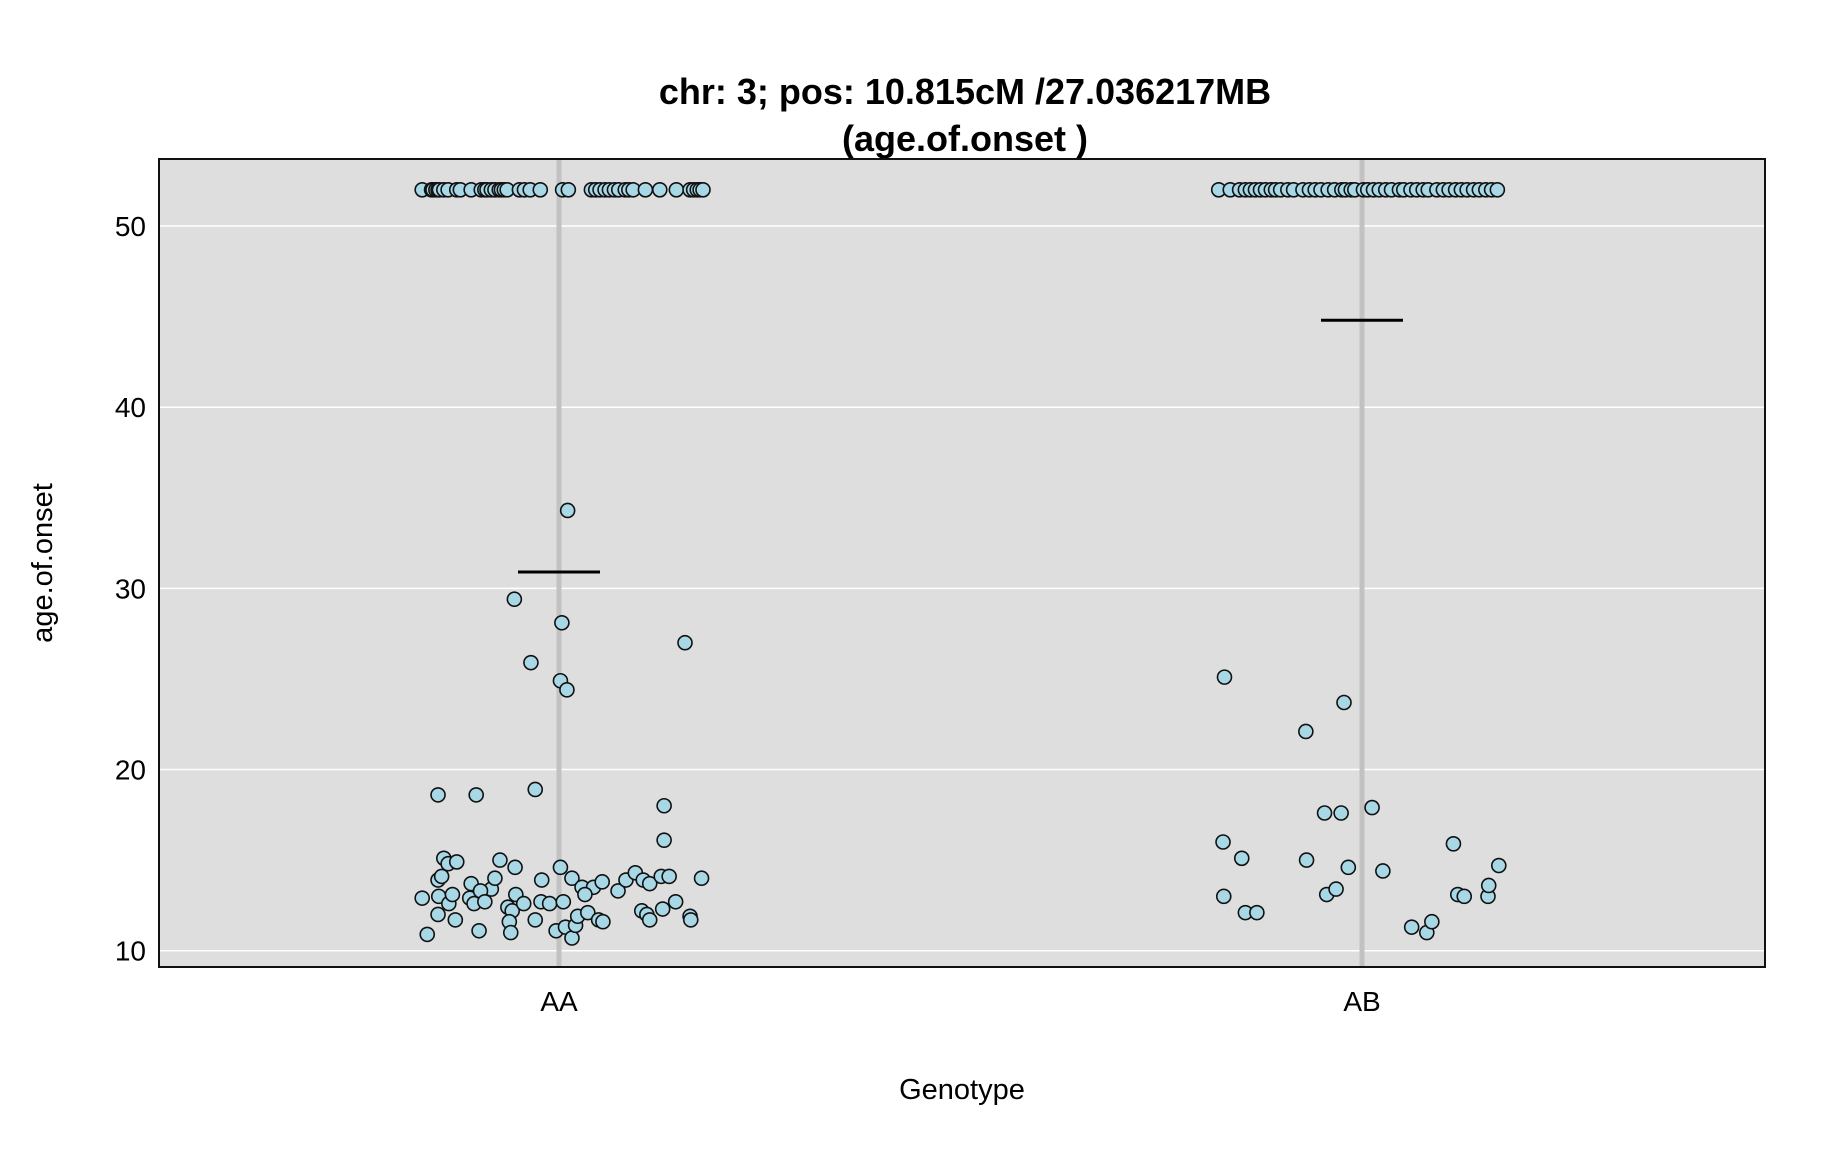  What do you see at coordinates (130, 407) in the screenshot?
I see `y-tick-label: 40` at bounding box center [130, 407].